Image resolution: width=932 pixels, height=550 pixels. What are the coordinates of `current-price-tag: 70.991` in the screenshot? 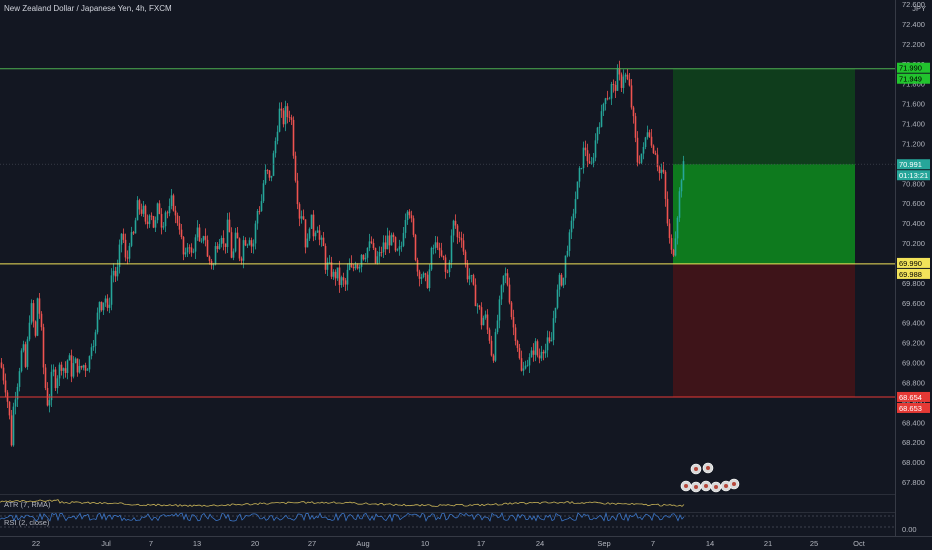 It's located at (910, 164).